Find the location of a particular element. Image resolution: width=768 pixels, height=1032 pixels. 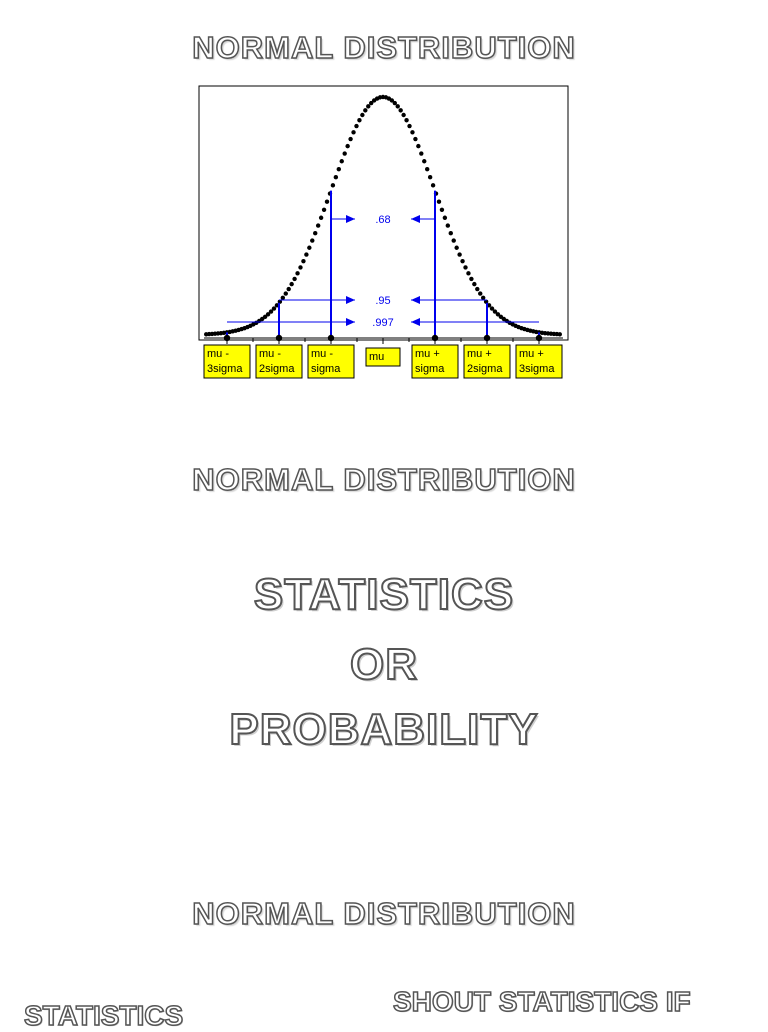

tick-label-text: 2sigma is located at coordinates (485, 369).